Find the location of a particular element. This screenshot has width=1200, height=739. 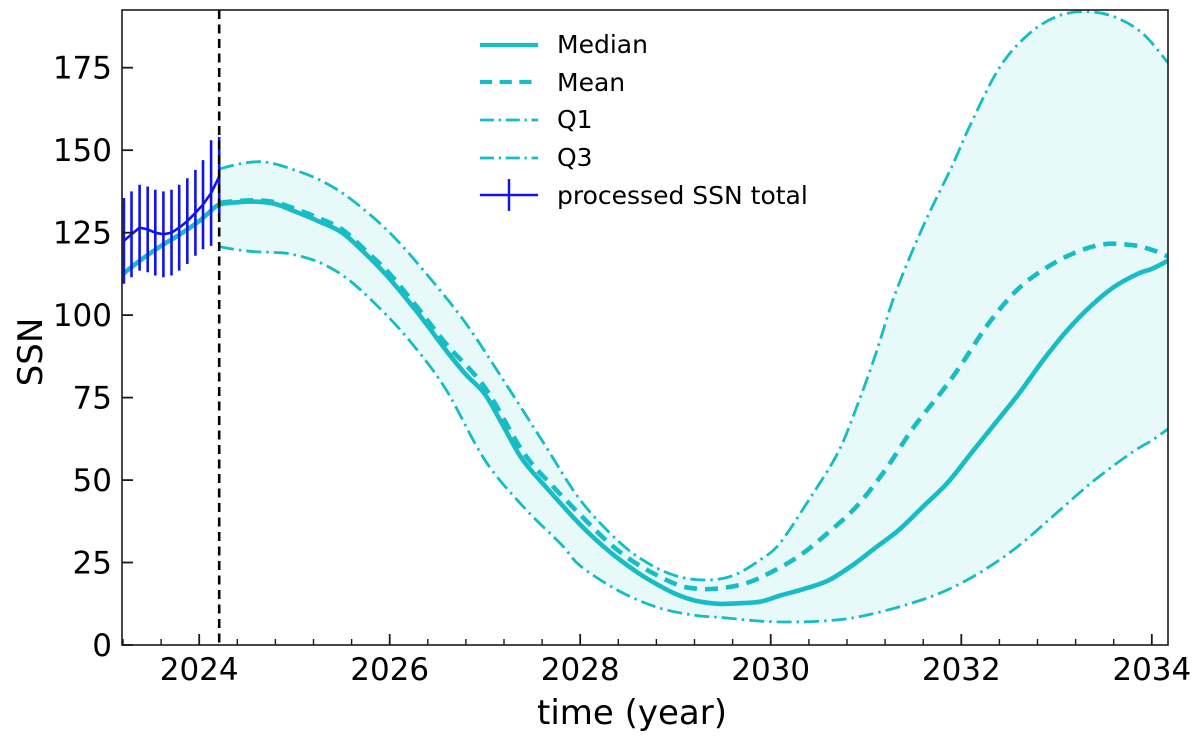

median-line-swatch-icon is located at coordinates (509, 44).